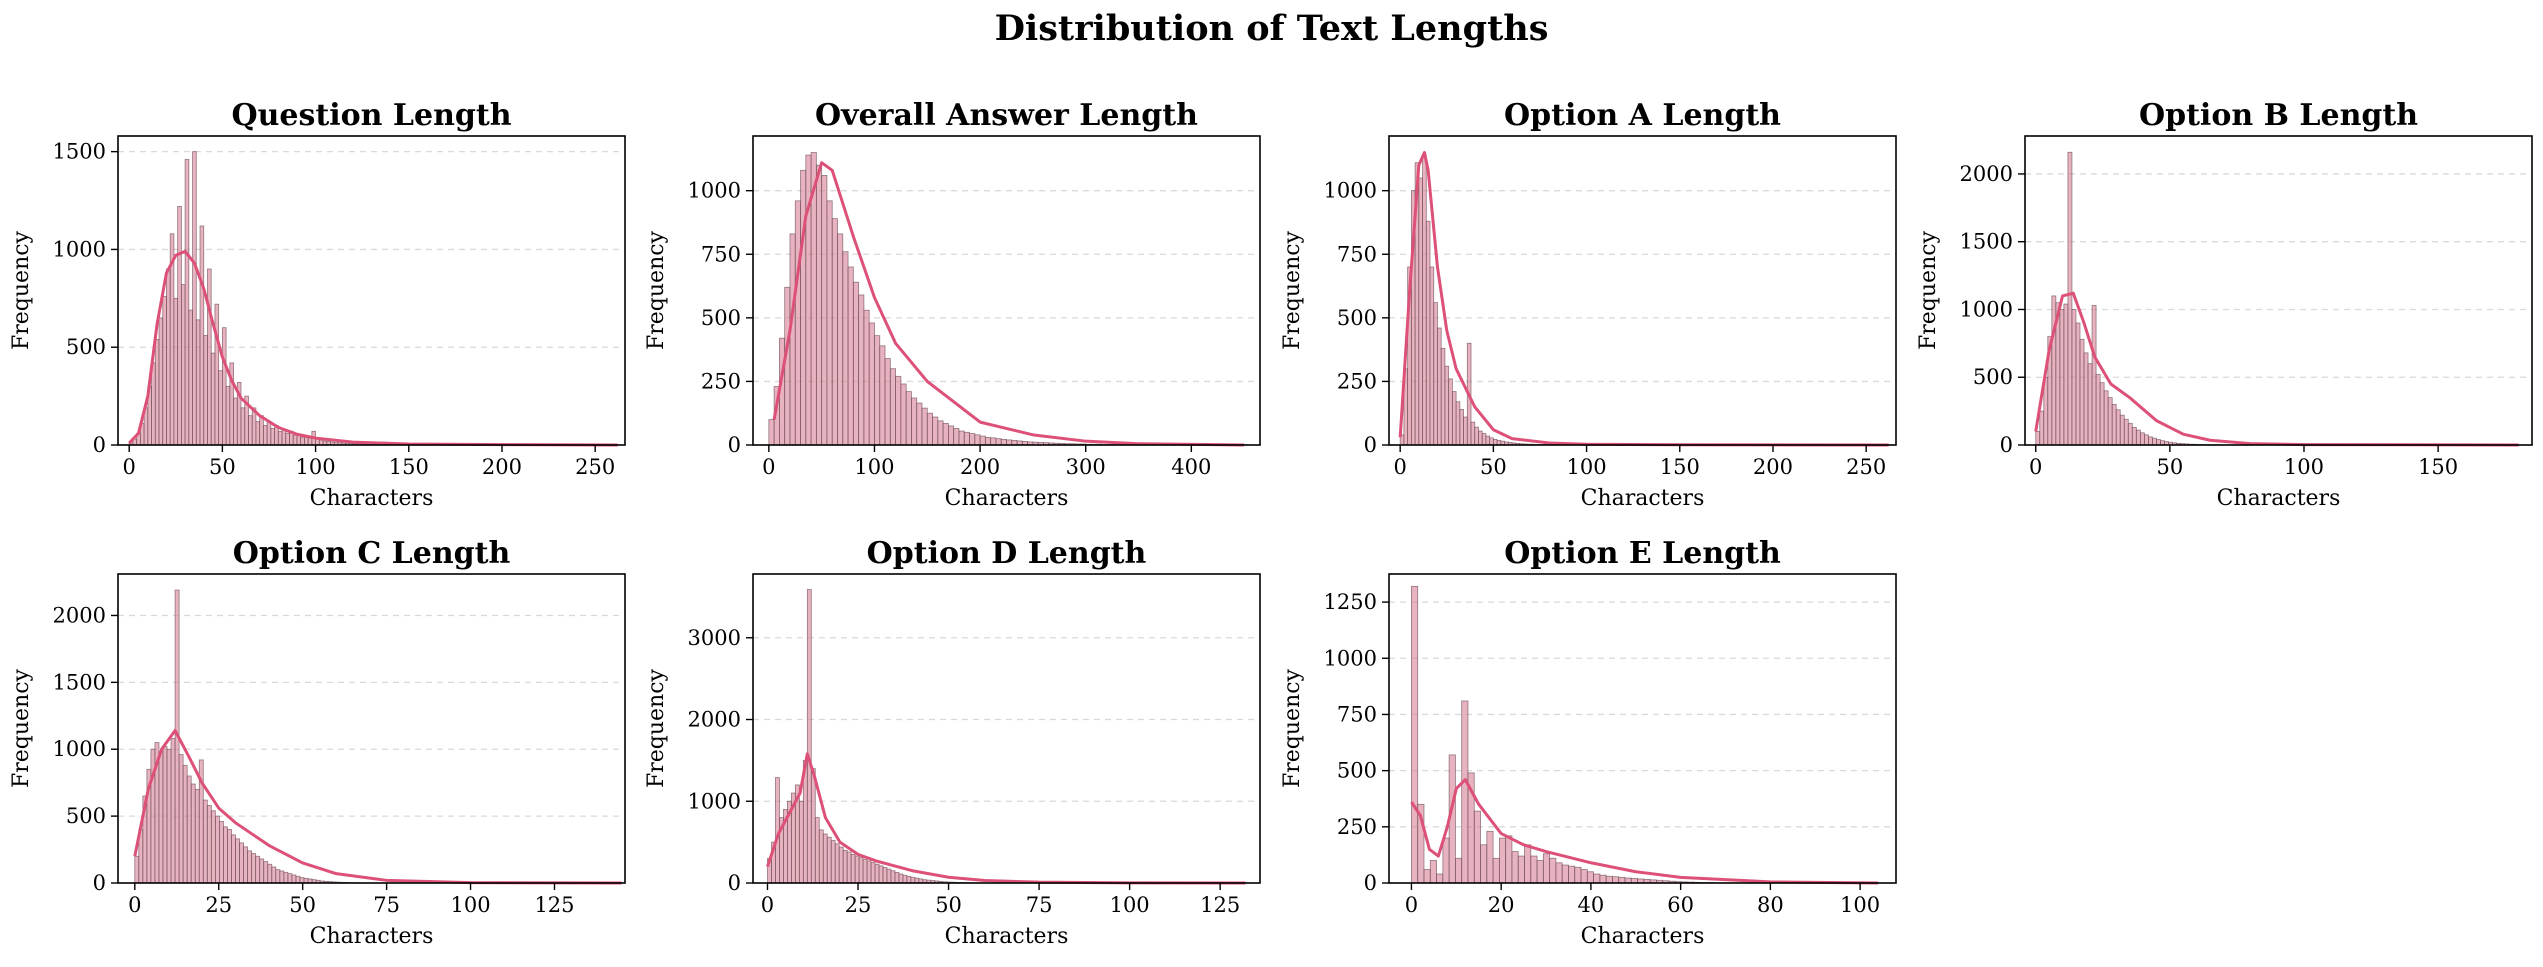 This screenshot has width=2543, height=967. I want to click on y-axis-label: Frequency, so click(1928, 290).